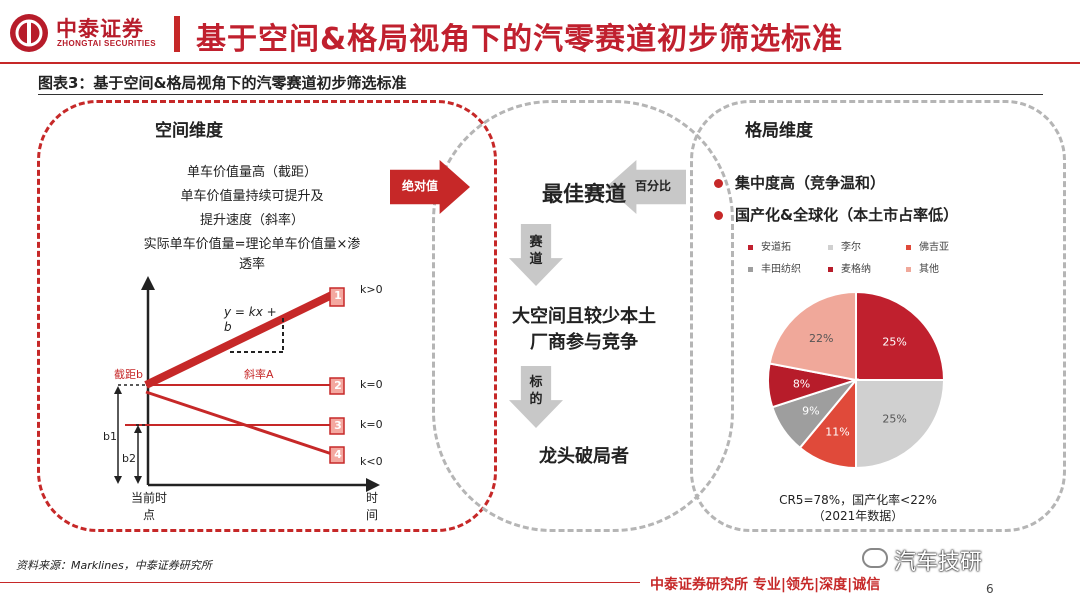 The width and height of the screenshot is (1080, 608). What do you see at coordinates (536, 399) in the screenshot?
I see `target-arrow-char-2: 的` at bounding box center [536, 399].